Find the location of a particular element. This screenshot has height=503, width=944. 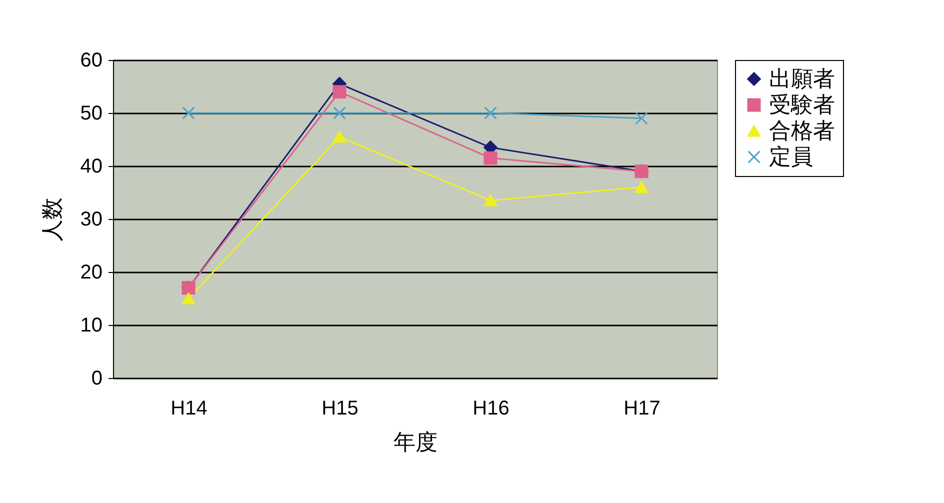

legend-label: 受験者 is located at coordinates (802, 105).